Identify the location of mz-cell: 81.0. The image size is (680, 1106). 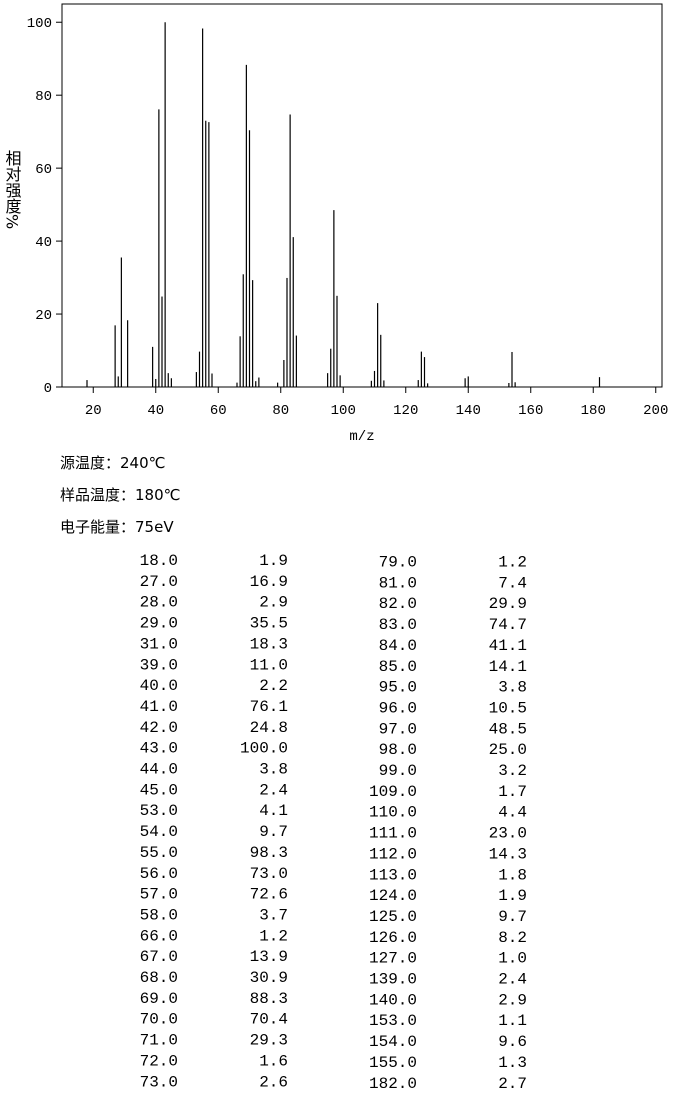
(398, 583).